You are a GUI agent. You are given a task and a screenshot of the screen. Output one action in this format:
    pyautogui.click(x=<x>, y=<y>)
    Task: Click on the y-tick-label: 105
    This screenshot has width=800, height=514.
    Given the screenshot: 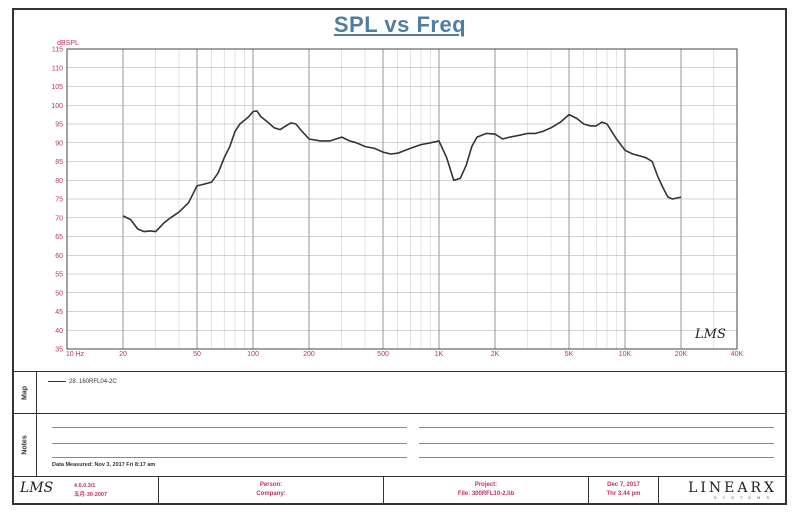 What is the action you would take?
    pyautogui.click(x=57, y=87)
    